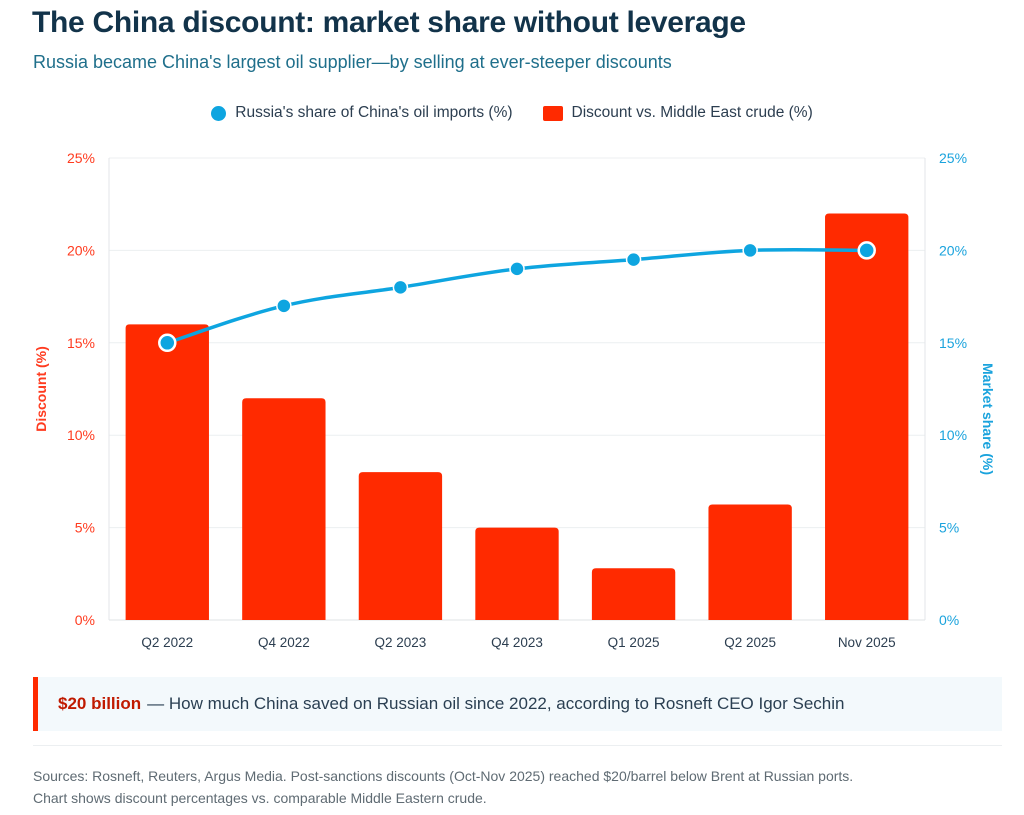 This screenshot has height=815, width=1024. What do you see at coordinates (167, 472) in the screenshot?
I see `bar-q2-2022` at bounding box center [167, 472].